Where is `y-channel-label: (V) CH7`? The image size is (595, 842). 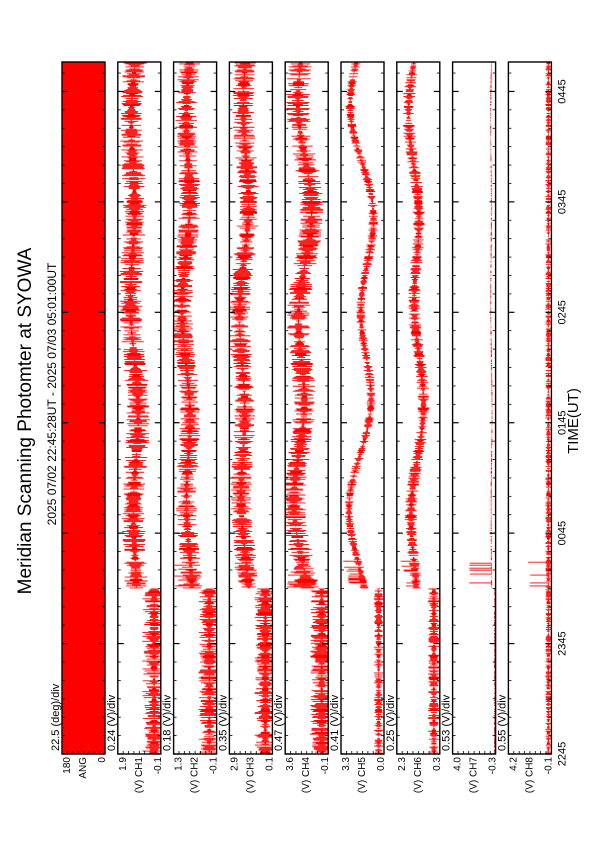 y-channel-label: (V) CH7 is located at coordinates (474, 775).